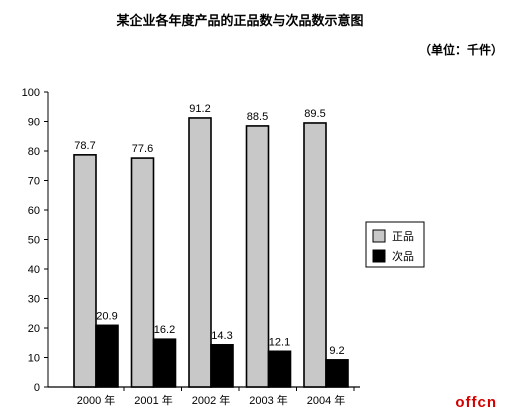 The height and width of the screenshot is (415, 517). What do you see at coordinates (268, 400) in the screenshot?
I see `x-tick-label: 2003 年` at bounding box center [268, 400].